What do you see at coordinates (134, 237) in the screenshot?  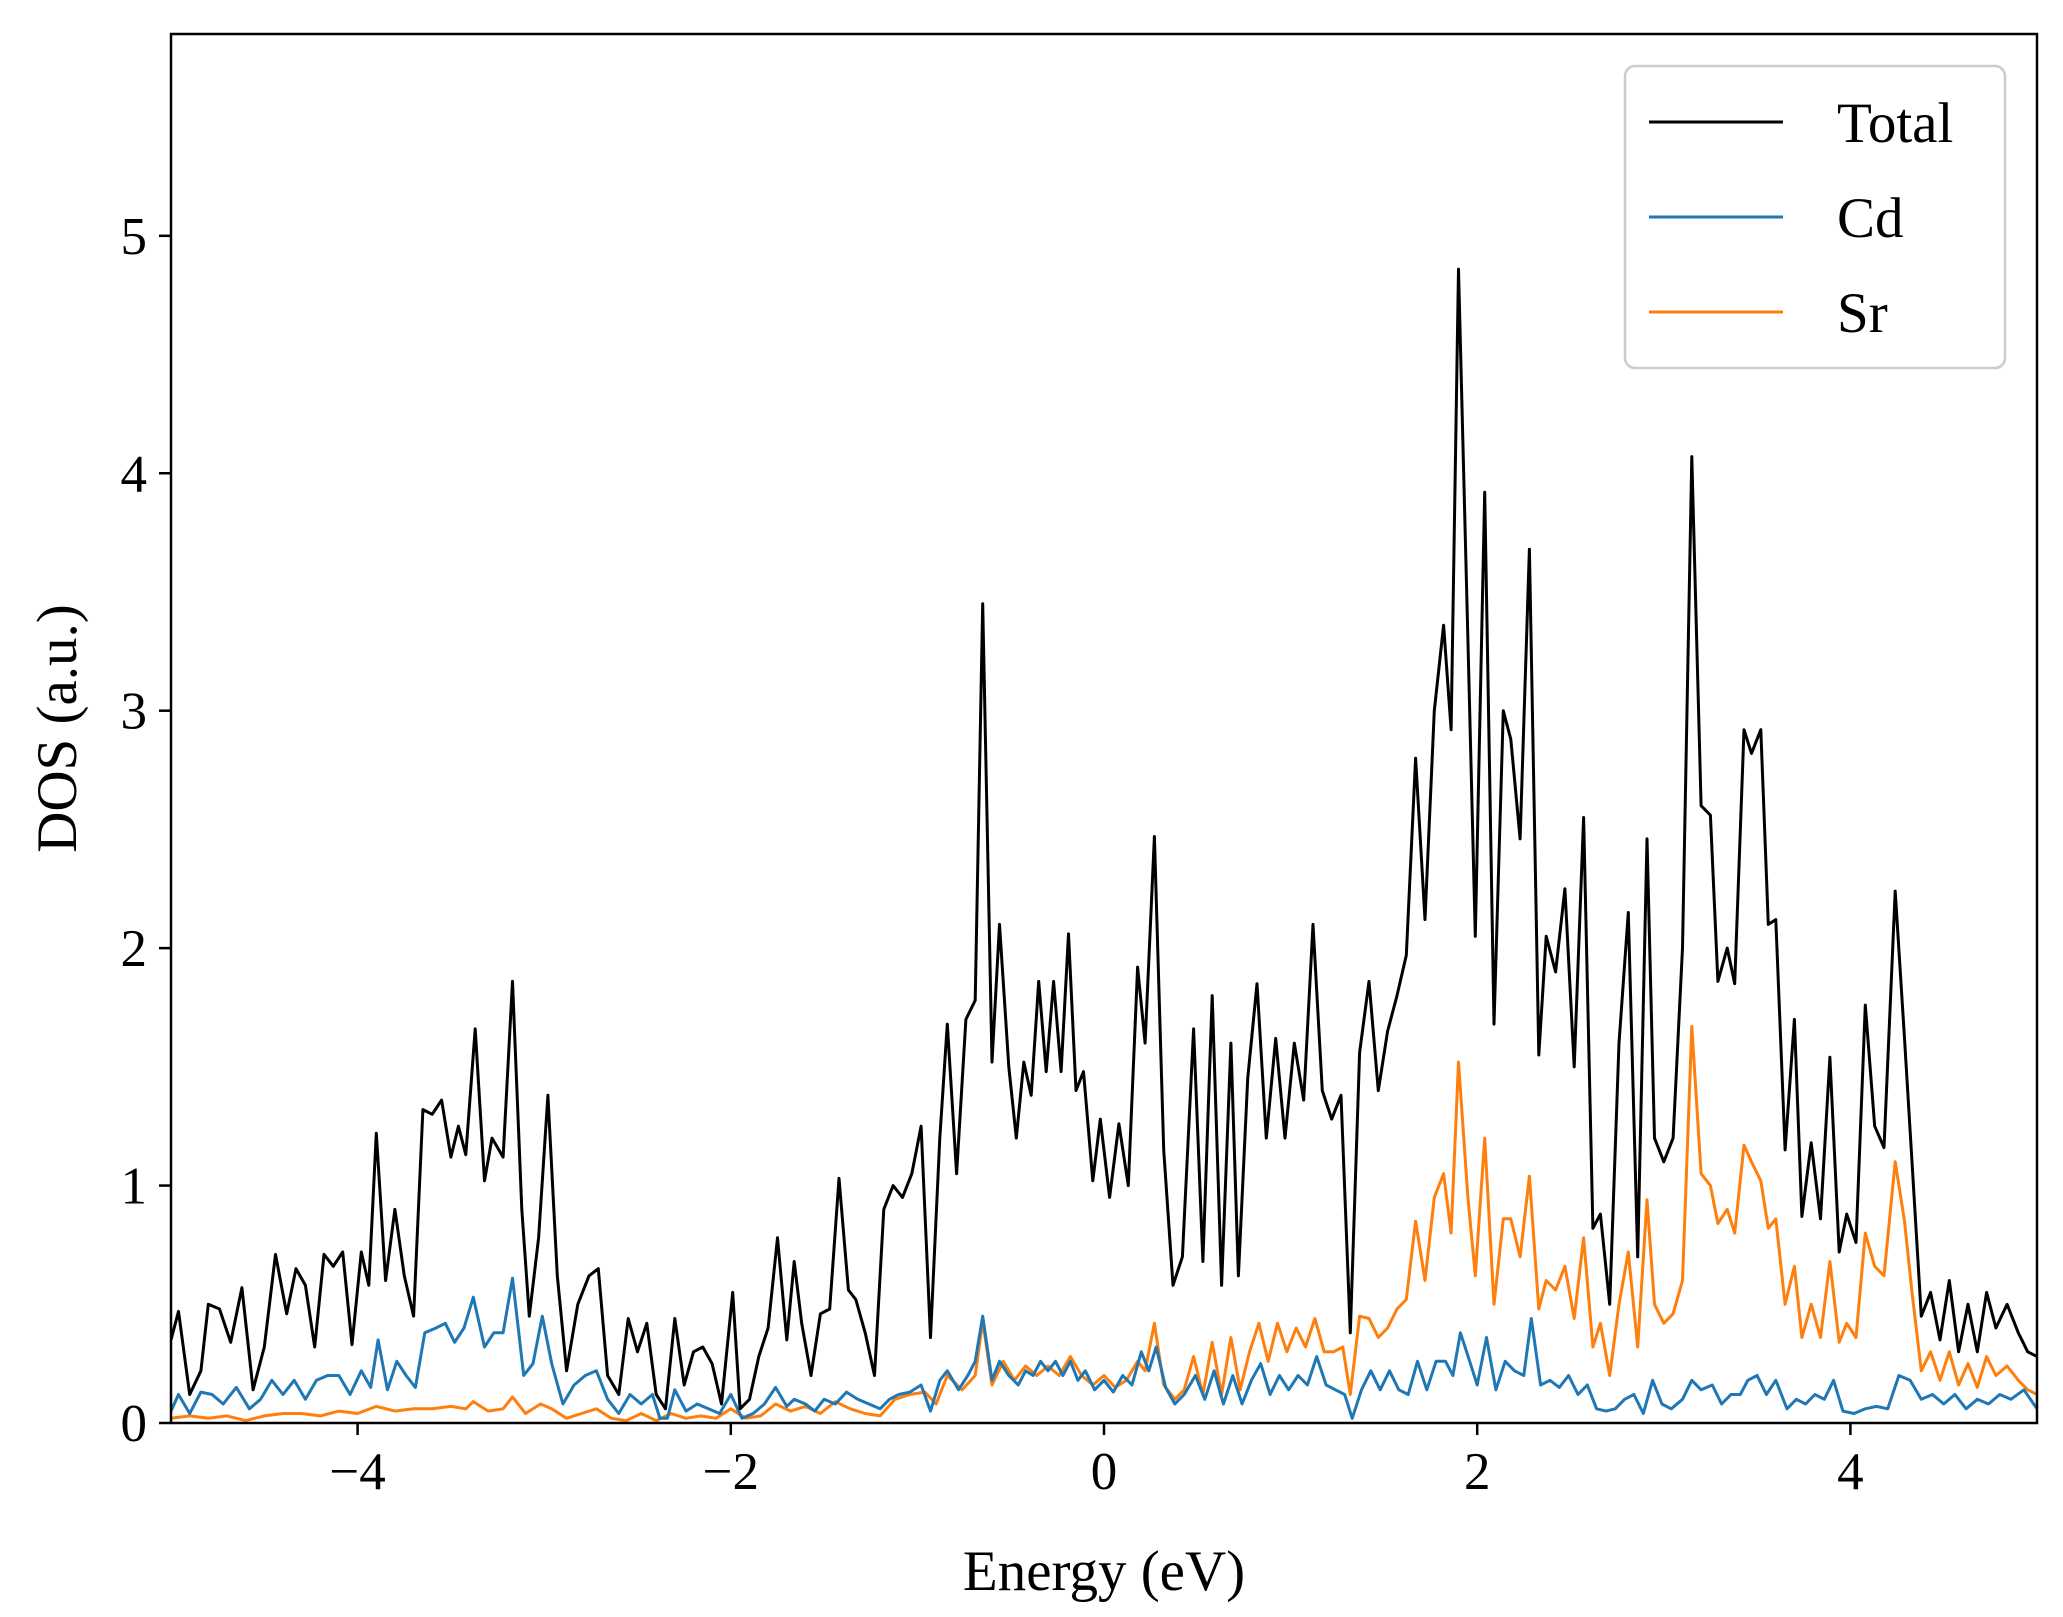 I see `y-tick-label: 5` at bounding box center [134, 237].